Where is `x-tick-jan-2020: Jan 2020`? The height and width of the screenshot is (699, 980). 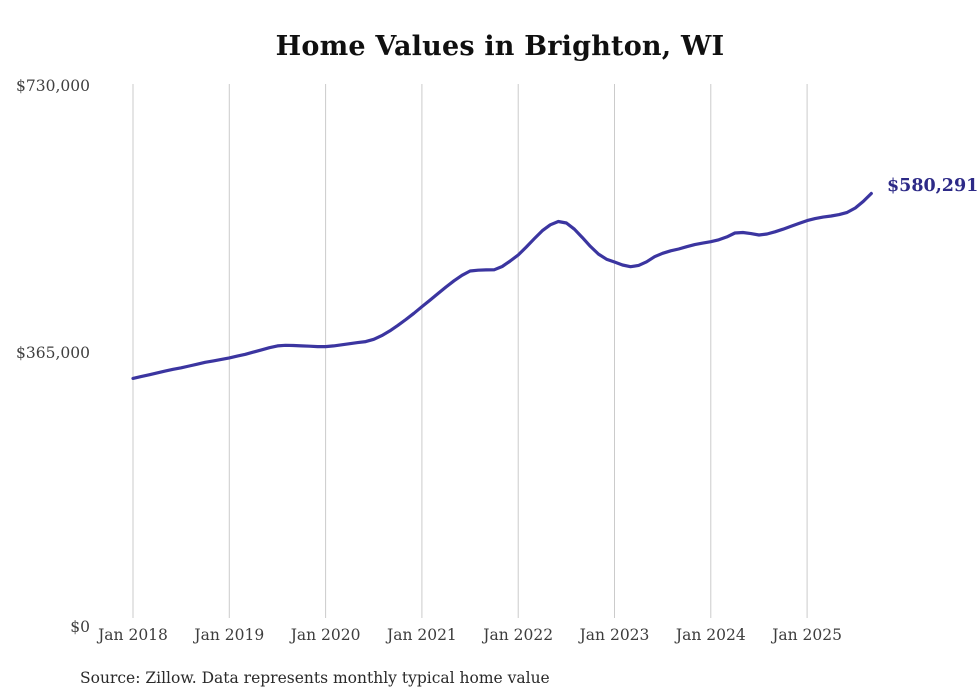
x-tick-jan-2020: Jan 2020 is located at coordinates (325, 635).